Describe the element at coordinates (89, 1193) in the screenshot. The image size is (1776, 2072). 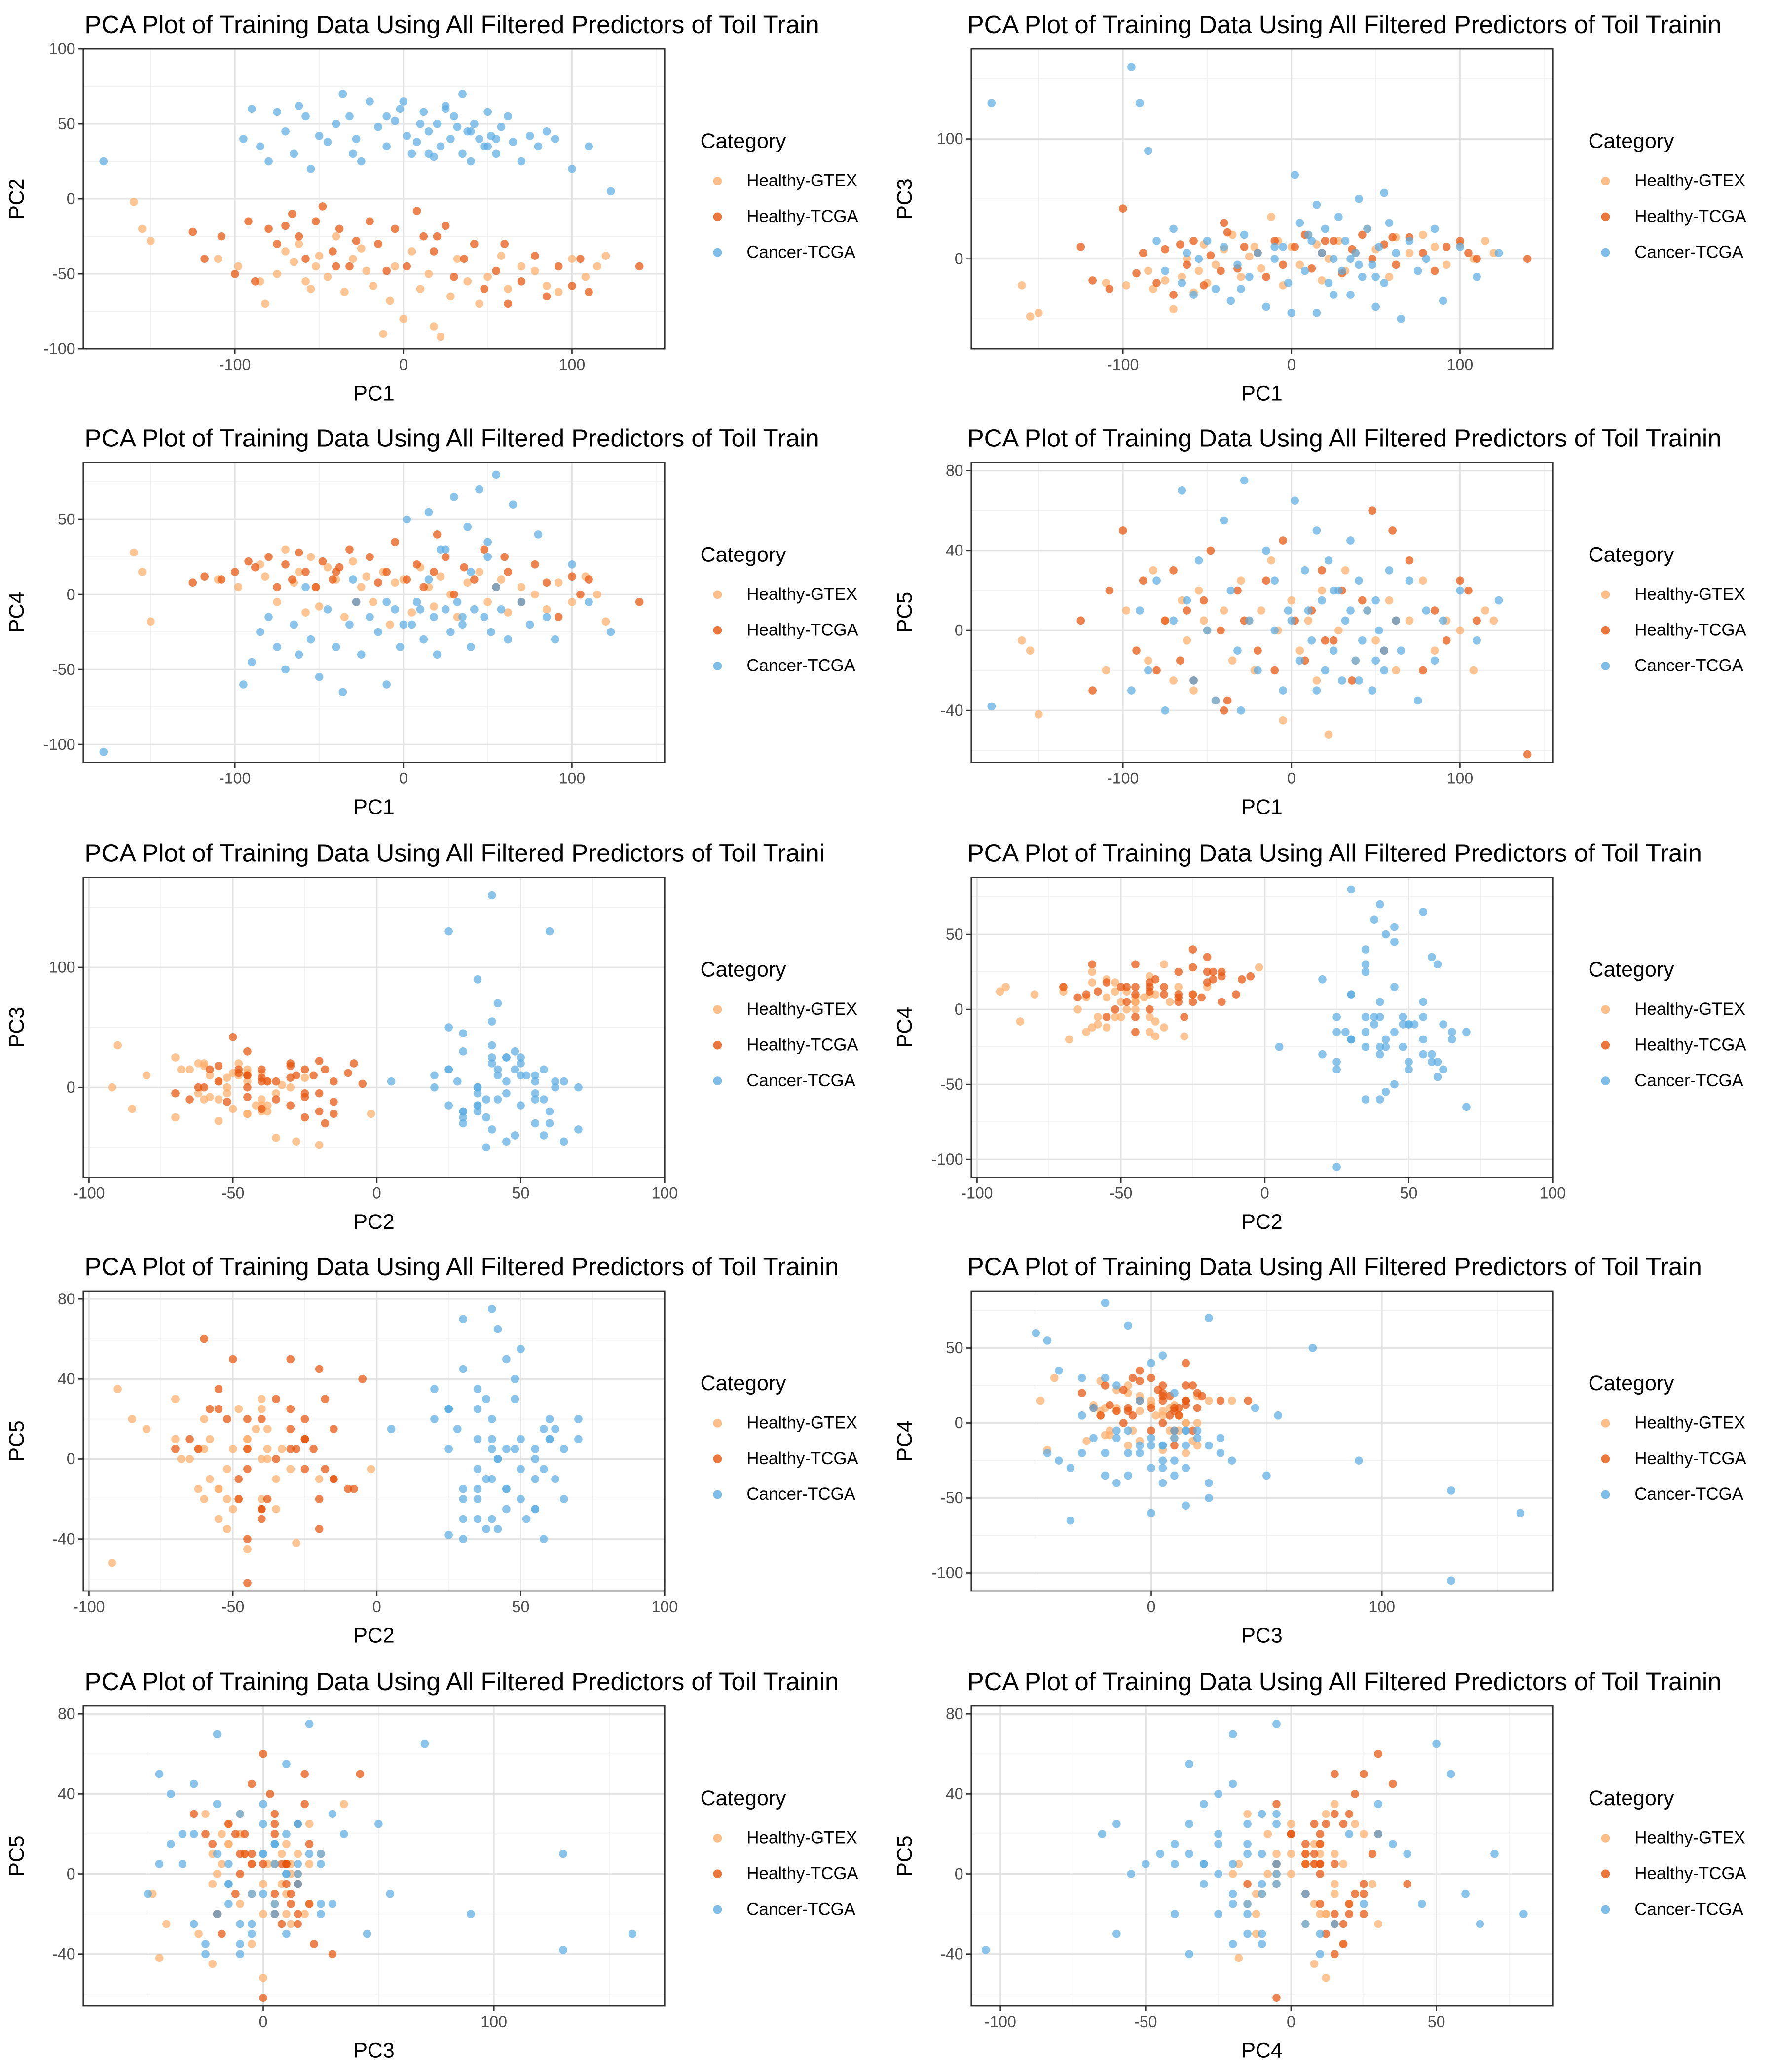
I see `x-tick-label: -100` at that location.